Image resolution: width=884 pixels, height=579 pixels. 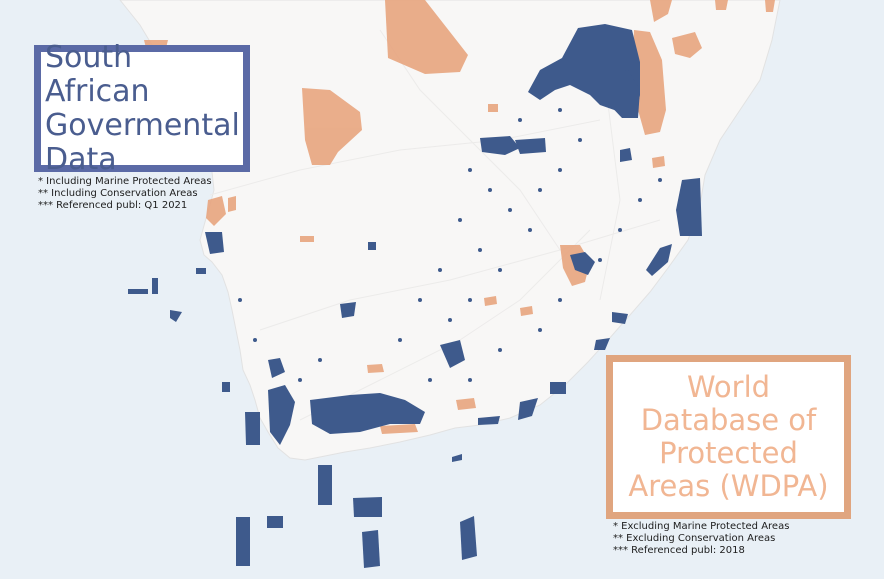 What do you see at coordinates (113, 205) in the screenshot?
I see `sa-note-3: *** Referenced publ: Q1 2021` at bounding box center [113, 205].